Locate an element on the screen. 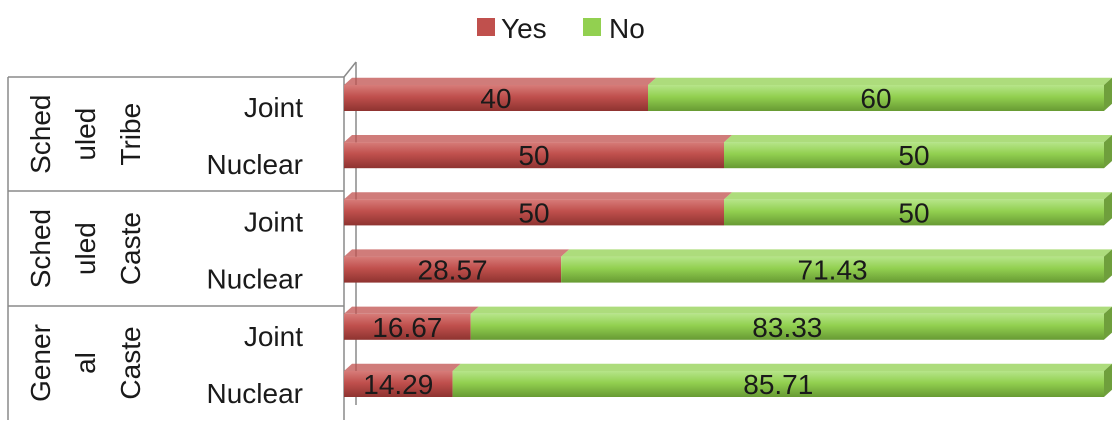  data-label-yes-6: 14.29 is located at coordinates (398, 384).